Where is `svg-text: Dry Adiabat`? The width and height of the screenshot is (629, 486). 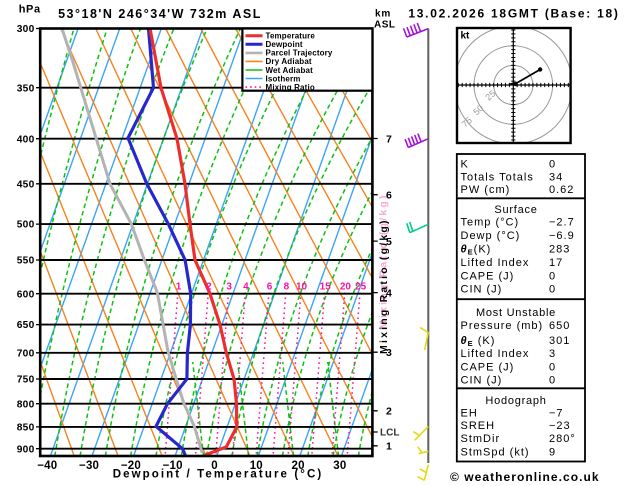
svg-text: Dry Adiabat is located at coordinates (289, 61).